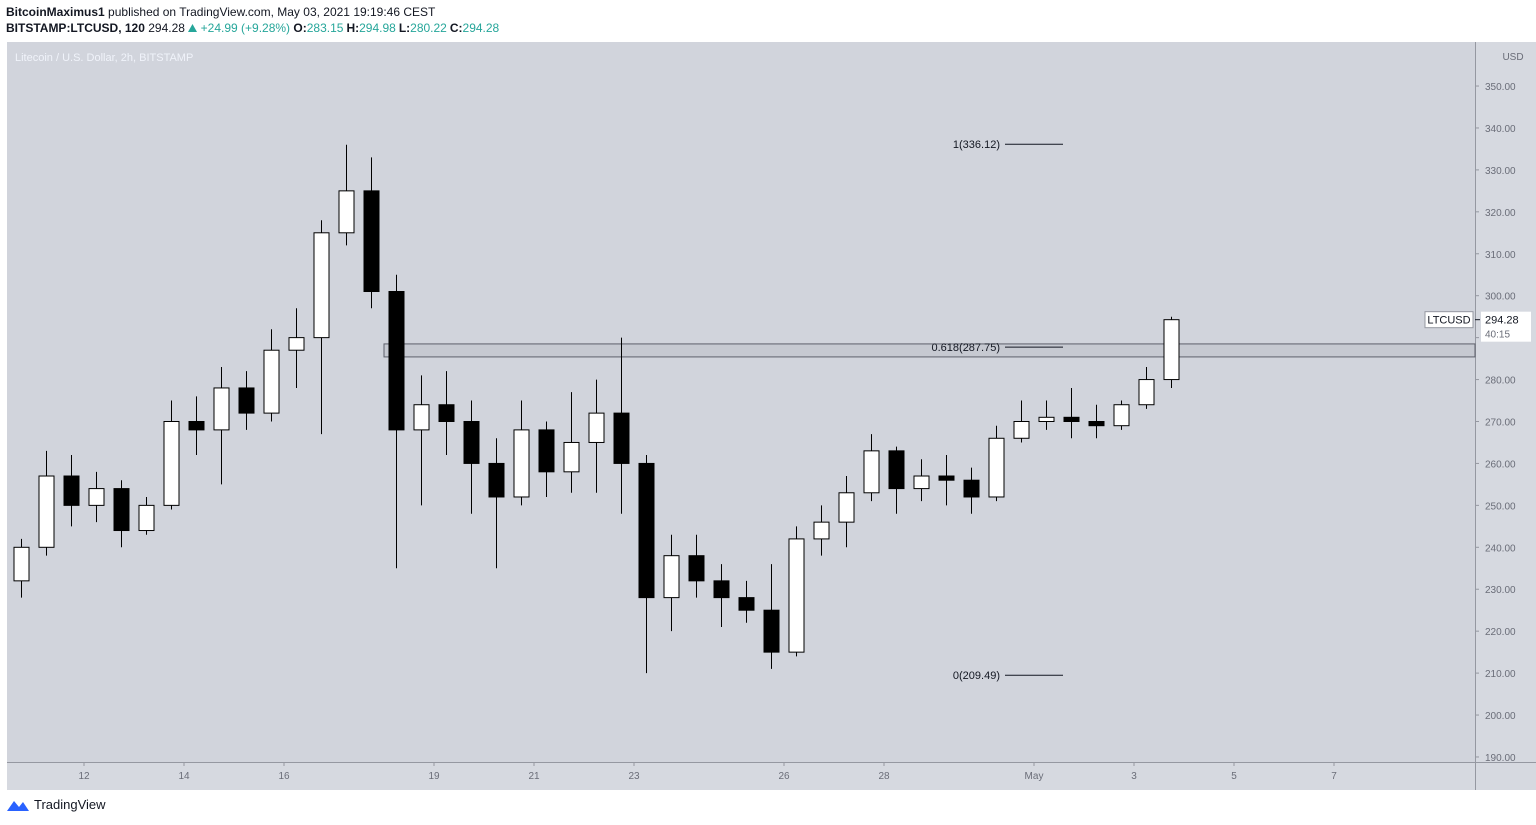 This screenshot has width=1536, height=825. What do you see at coordinates (976, 145) in the screenshot?
I see `fib-label: 1(336.12)` at bounding box center [976, 145].